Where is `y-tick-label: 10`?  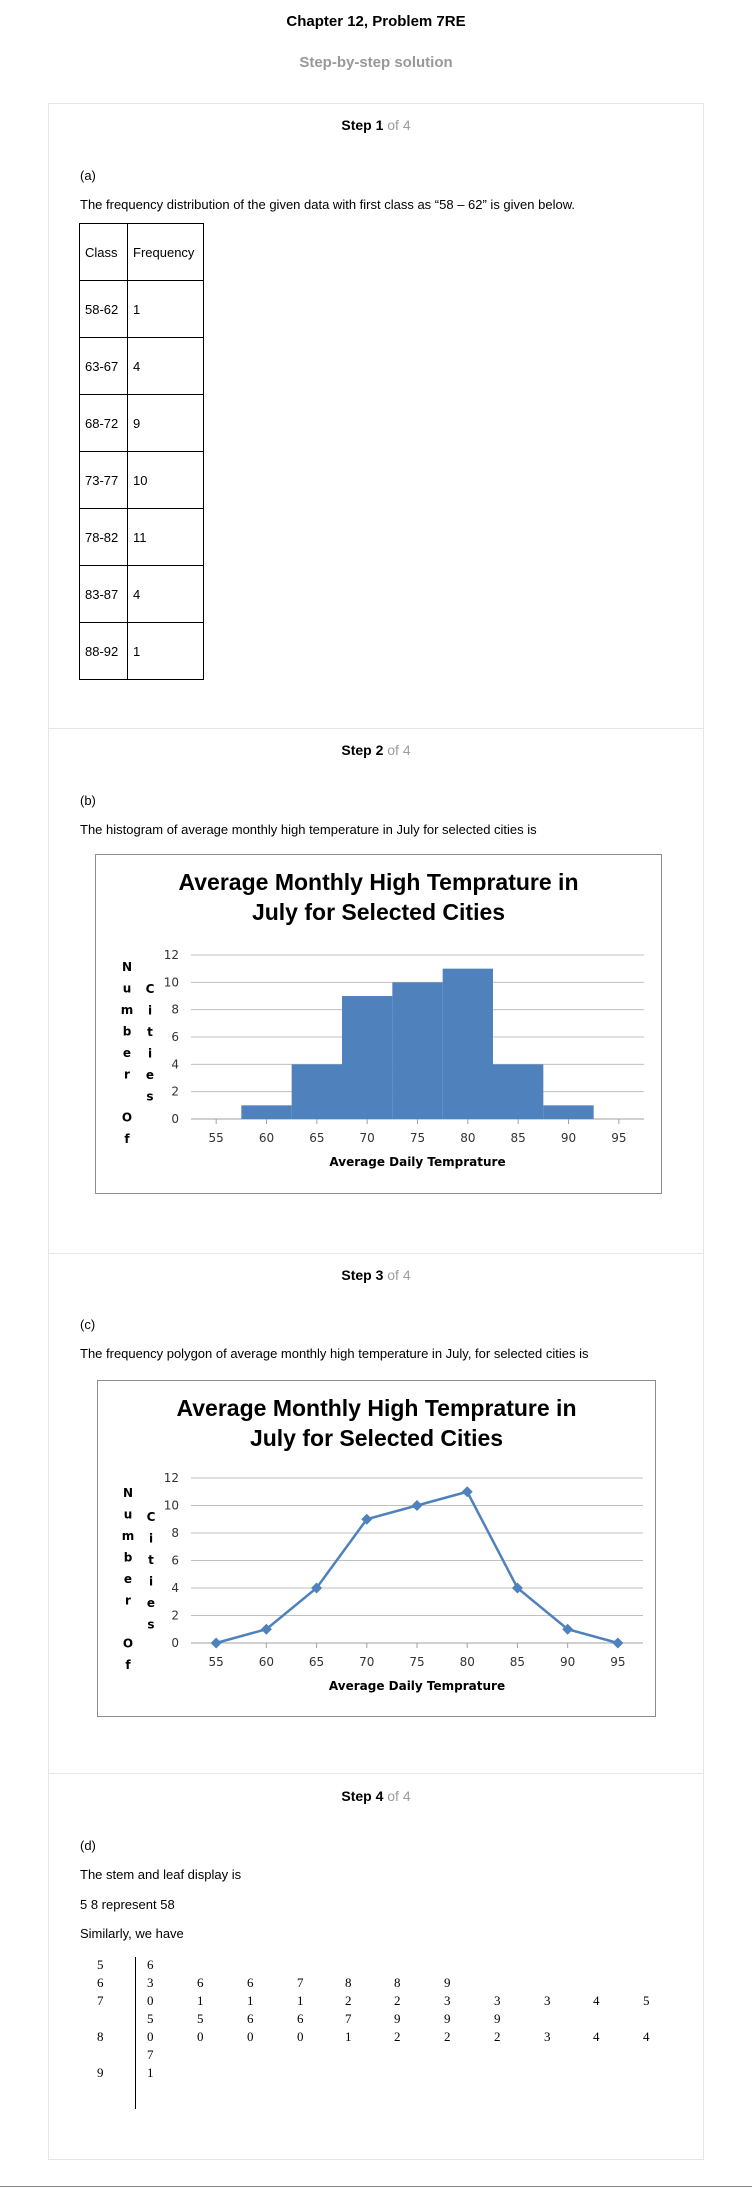 y-tick-label: 10 is located at coordinates (171, 982).